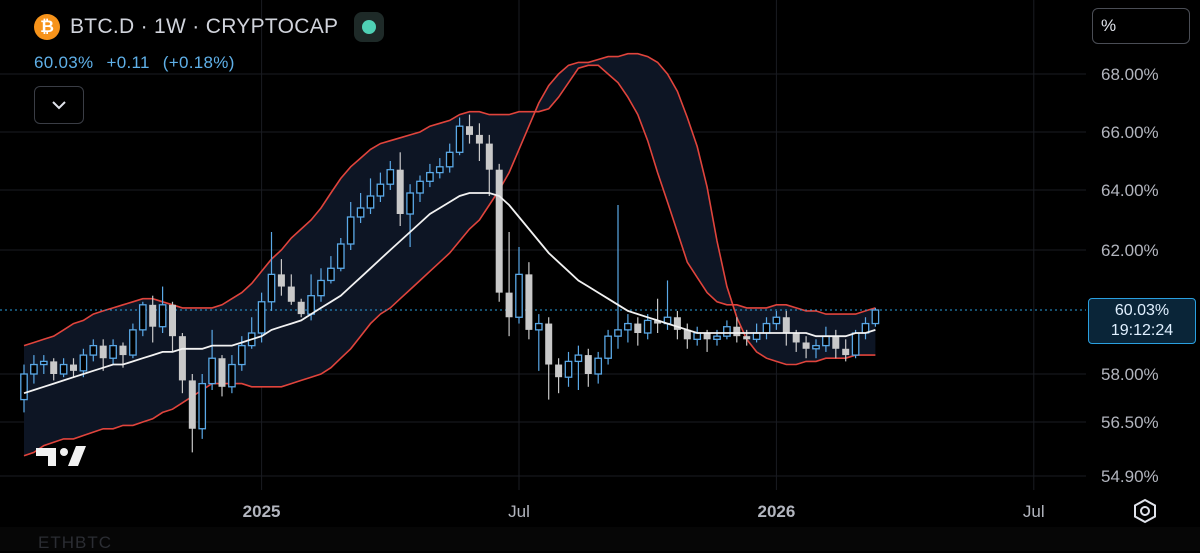  What do you see at coordinates (369, 27) in the screenshot?
I see `market-status-icon` at bounding box center [369, 27].